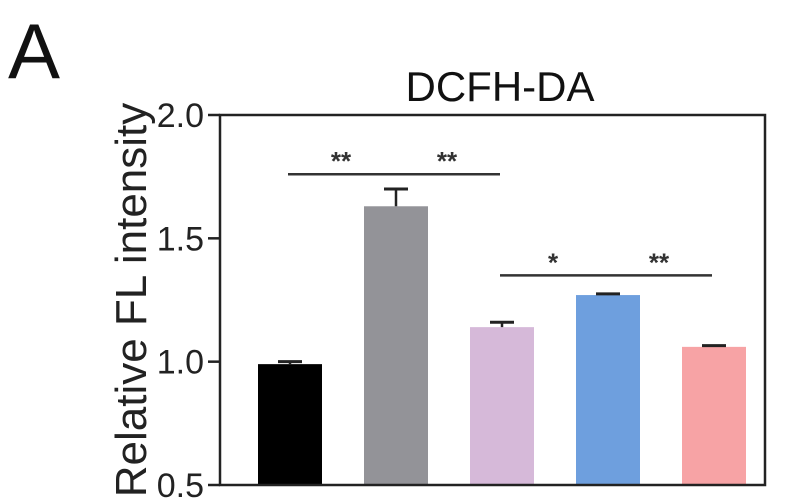  What do you see at coordinates (341, 161) in the screenshot?
I see `significance-label-1: **` at bounding box center [341, 161].